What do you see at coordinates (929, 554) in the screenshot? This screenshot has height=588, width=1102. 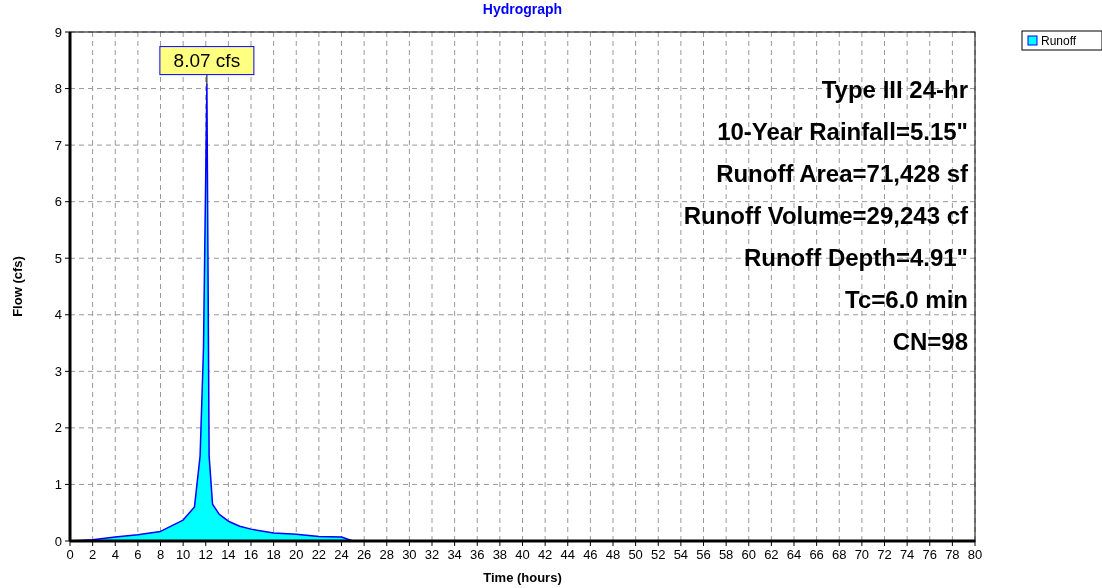 I see `x-tick-label: 76` at bounding box center [929, 554].